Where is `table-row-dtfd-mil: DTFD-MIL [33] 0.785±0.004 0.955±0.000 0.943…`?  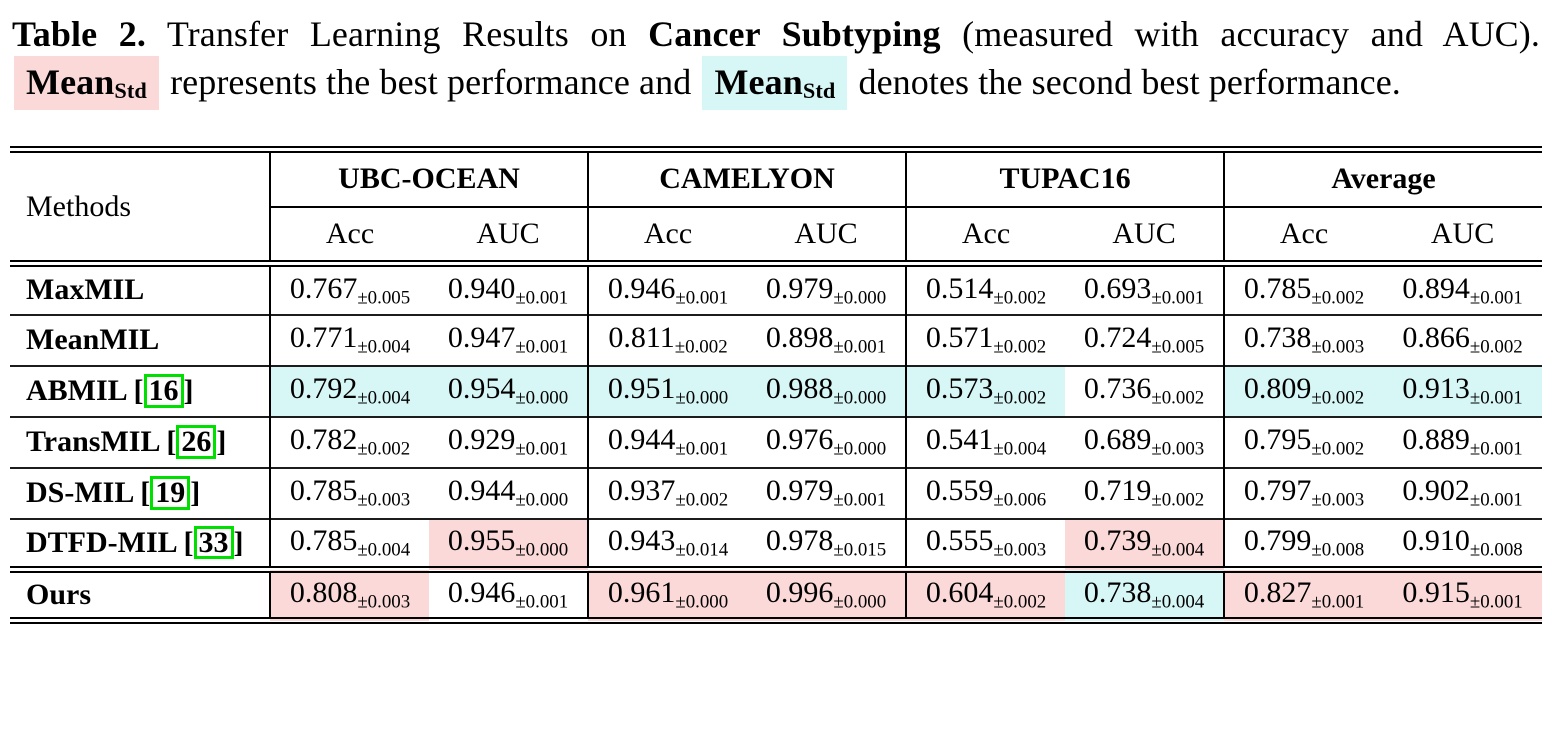 table-row-dtfd-mil: DTFD-MIL [33] 0.785±0.004 0.955±0.000 0.943… is located at coordinates (776, 543).